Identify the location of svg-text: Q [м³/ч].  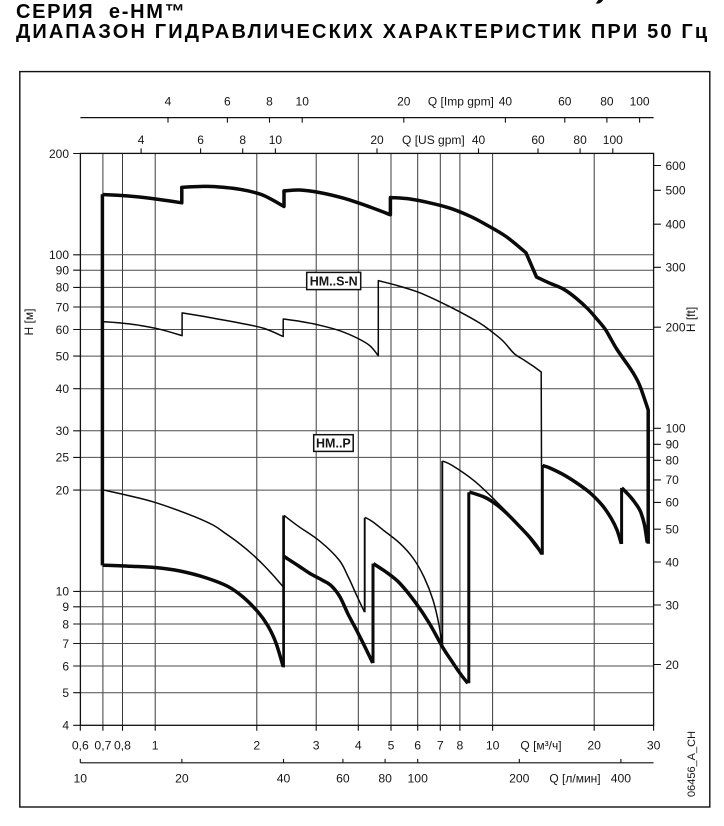
(540, 746).